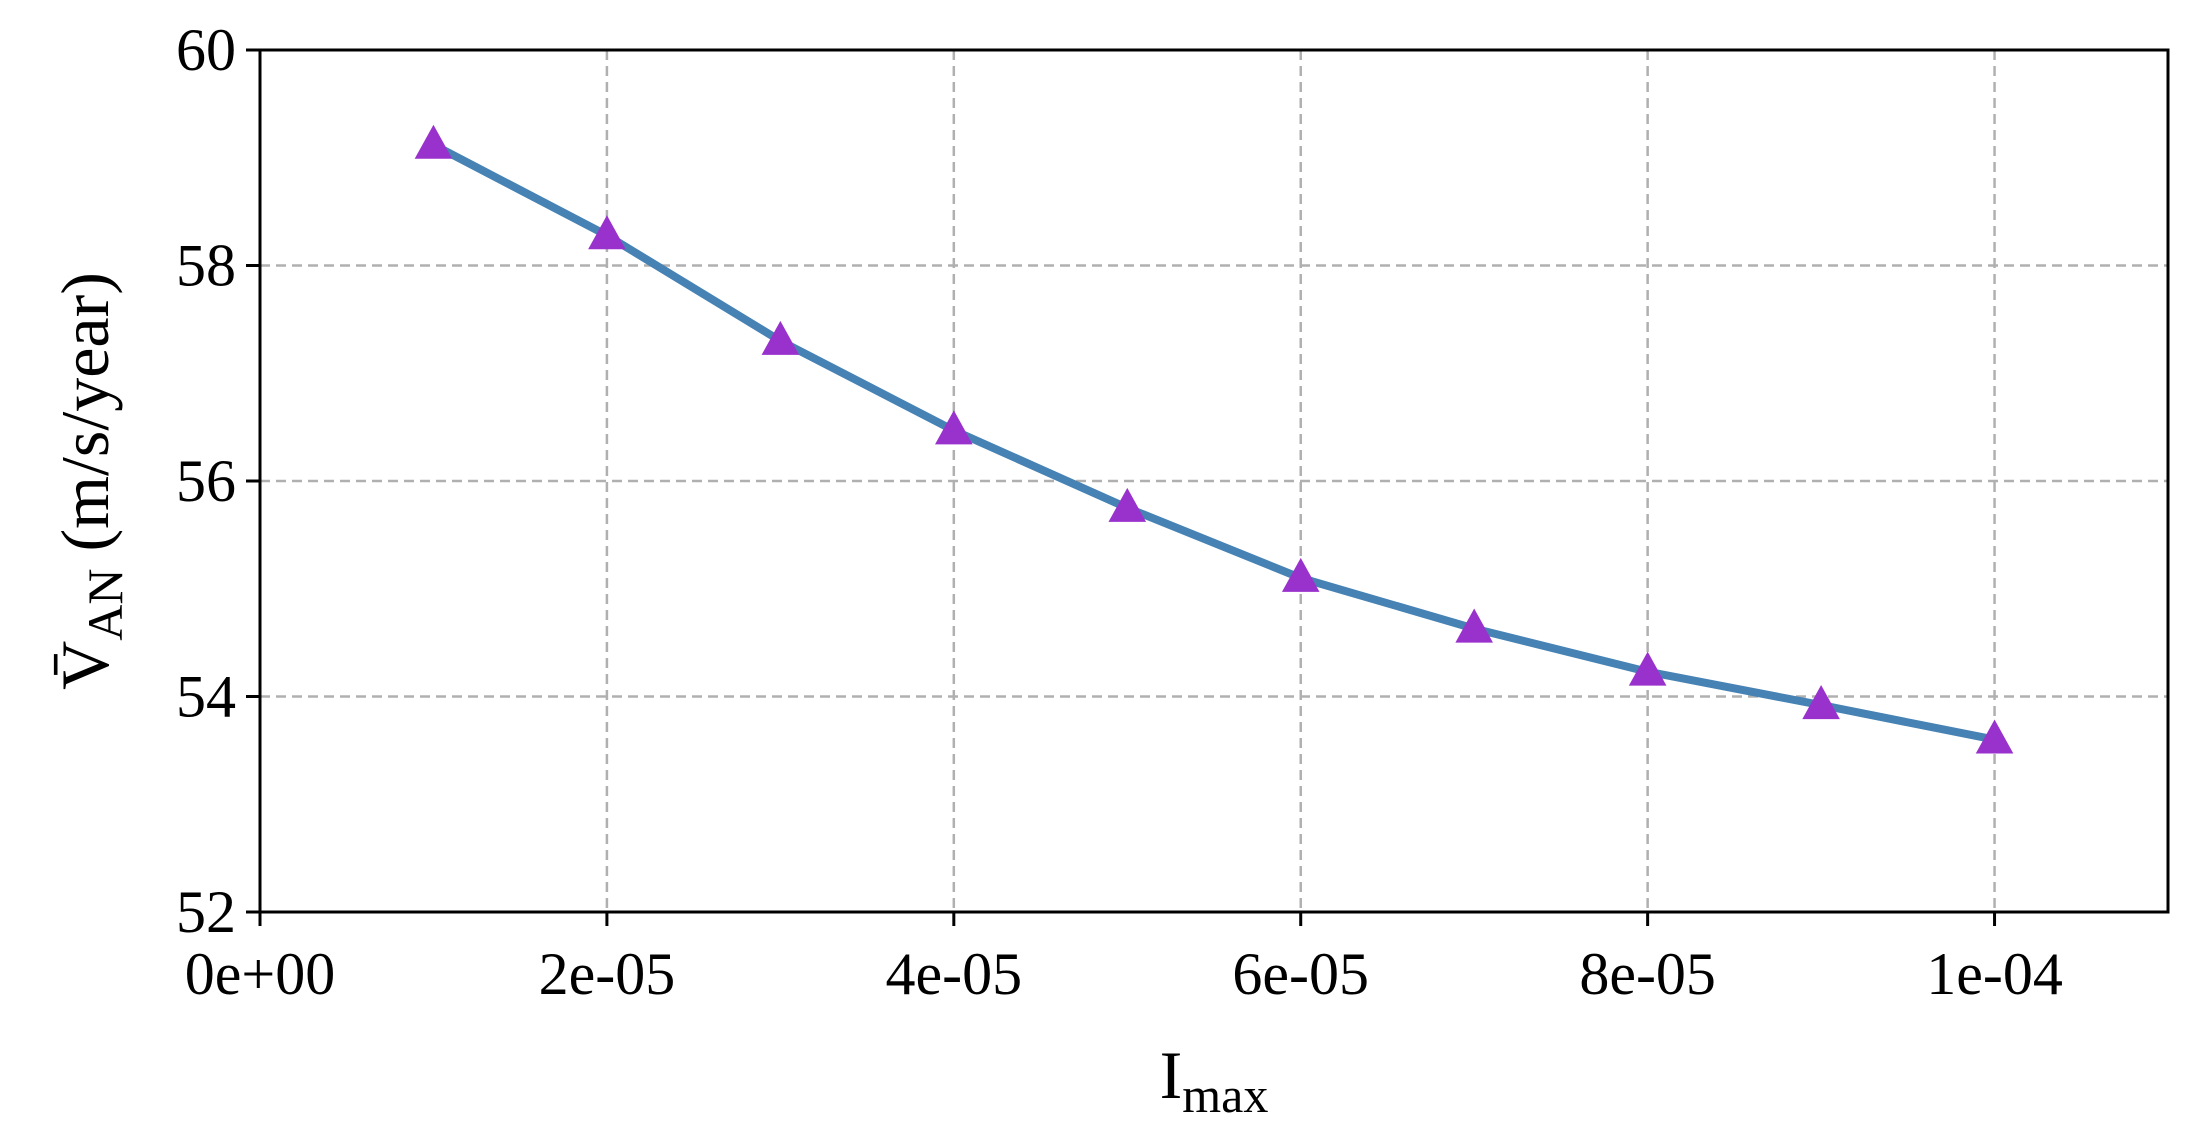 The height and width of the screenshot is (1147, 2195). What do you see at coordinates (85, 665) in the screenshot?
I see `y-axis-title-main: V̄` at bounding box center [85, 665].